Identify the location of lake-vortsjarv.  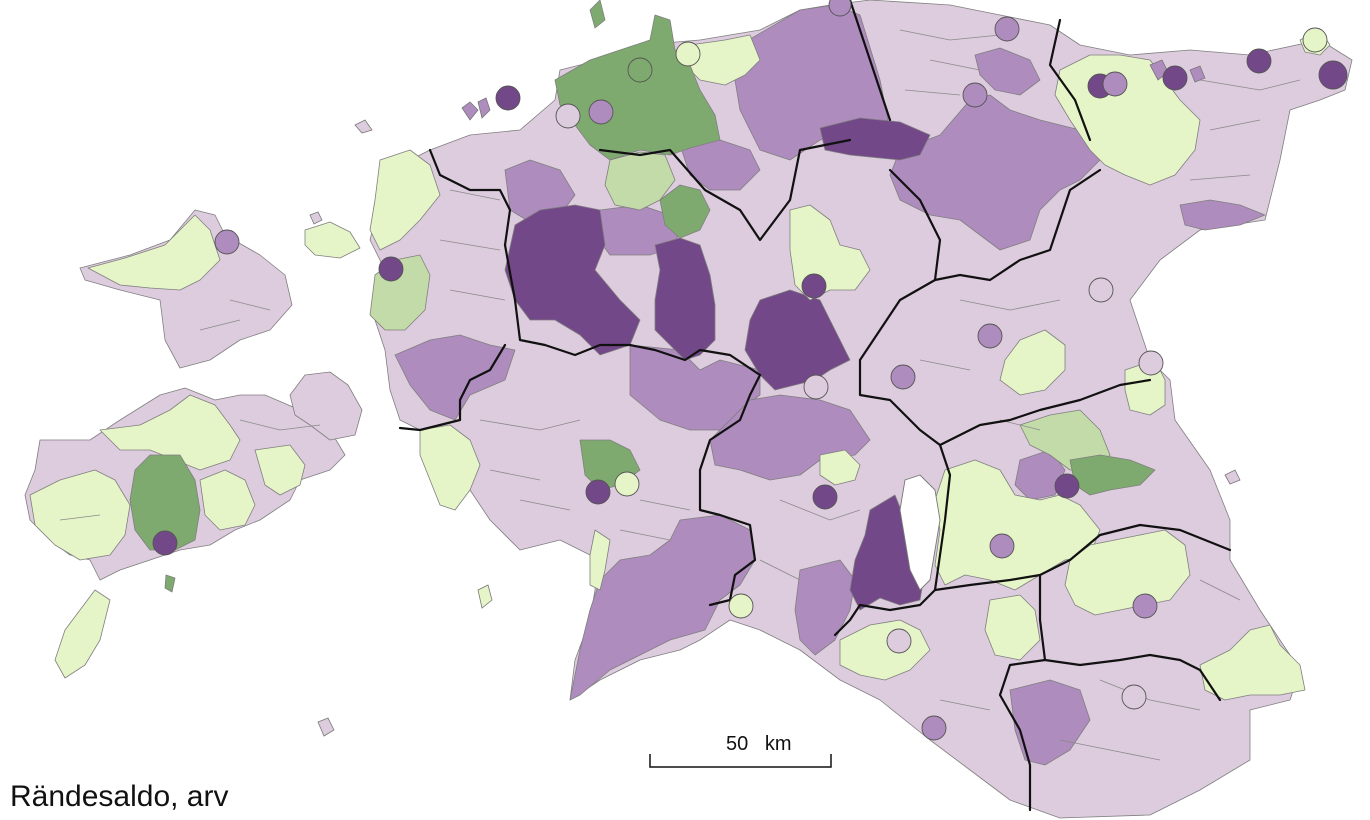
(920, 532).